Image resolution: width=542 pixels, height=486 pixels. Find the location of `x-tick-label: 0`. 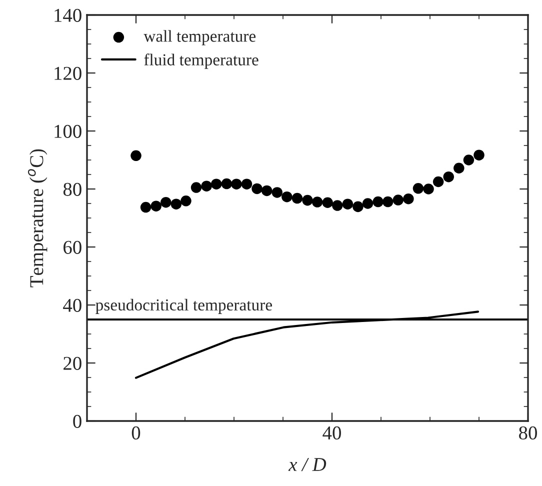

x-tick-label: 0 is located at coordinates (136, 433).